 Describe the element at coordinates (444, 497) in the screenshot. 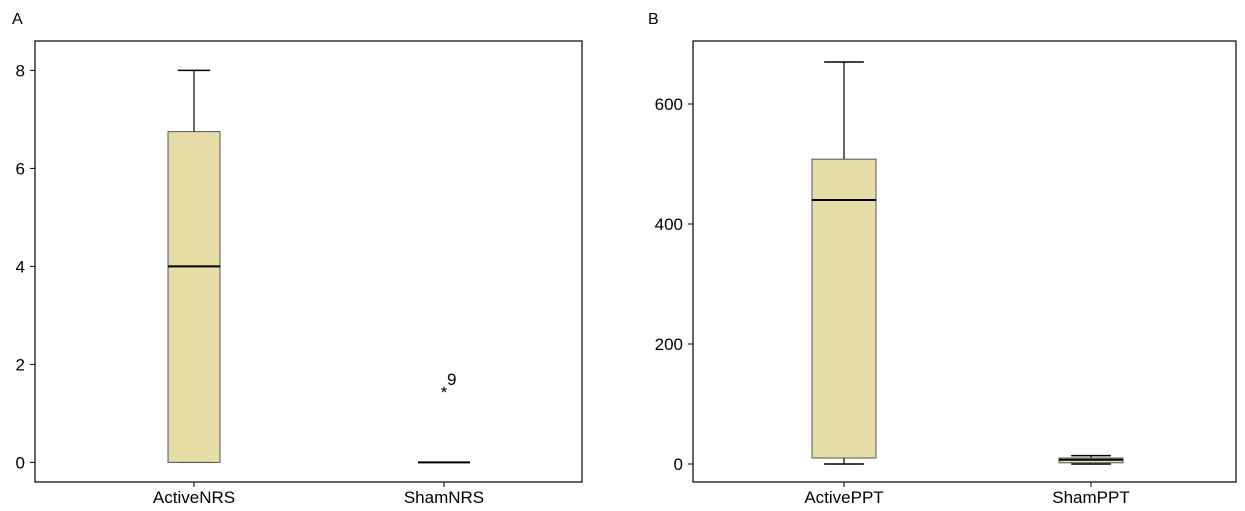

I see `x-category-label: ShamNRS` at that location.